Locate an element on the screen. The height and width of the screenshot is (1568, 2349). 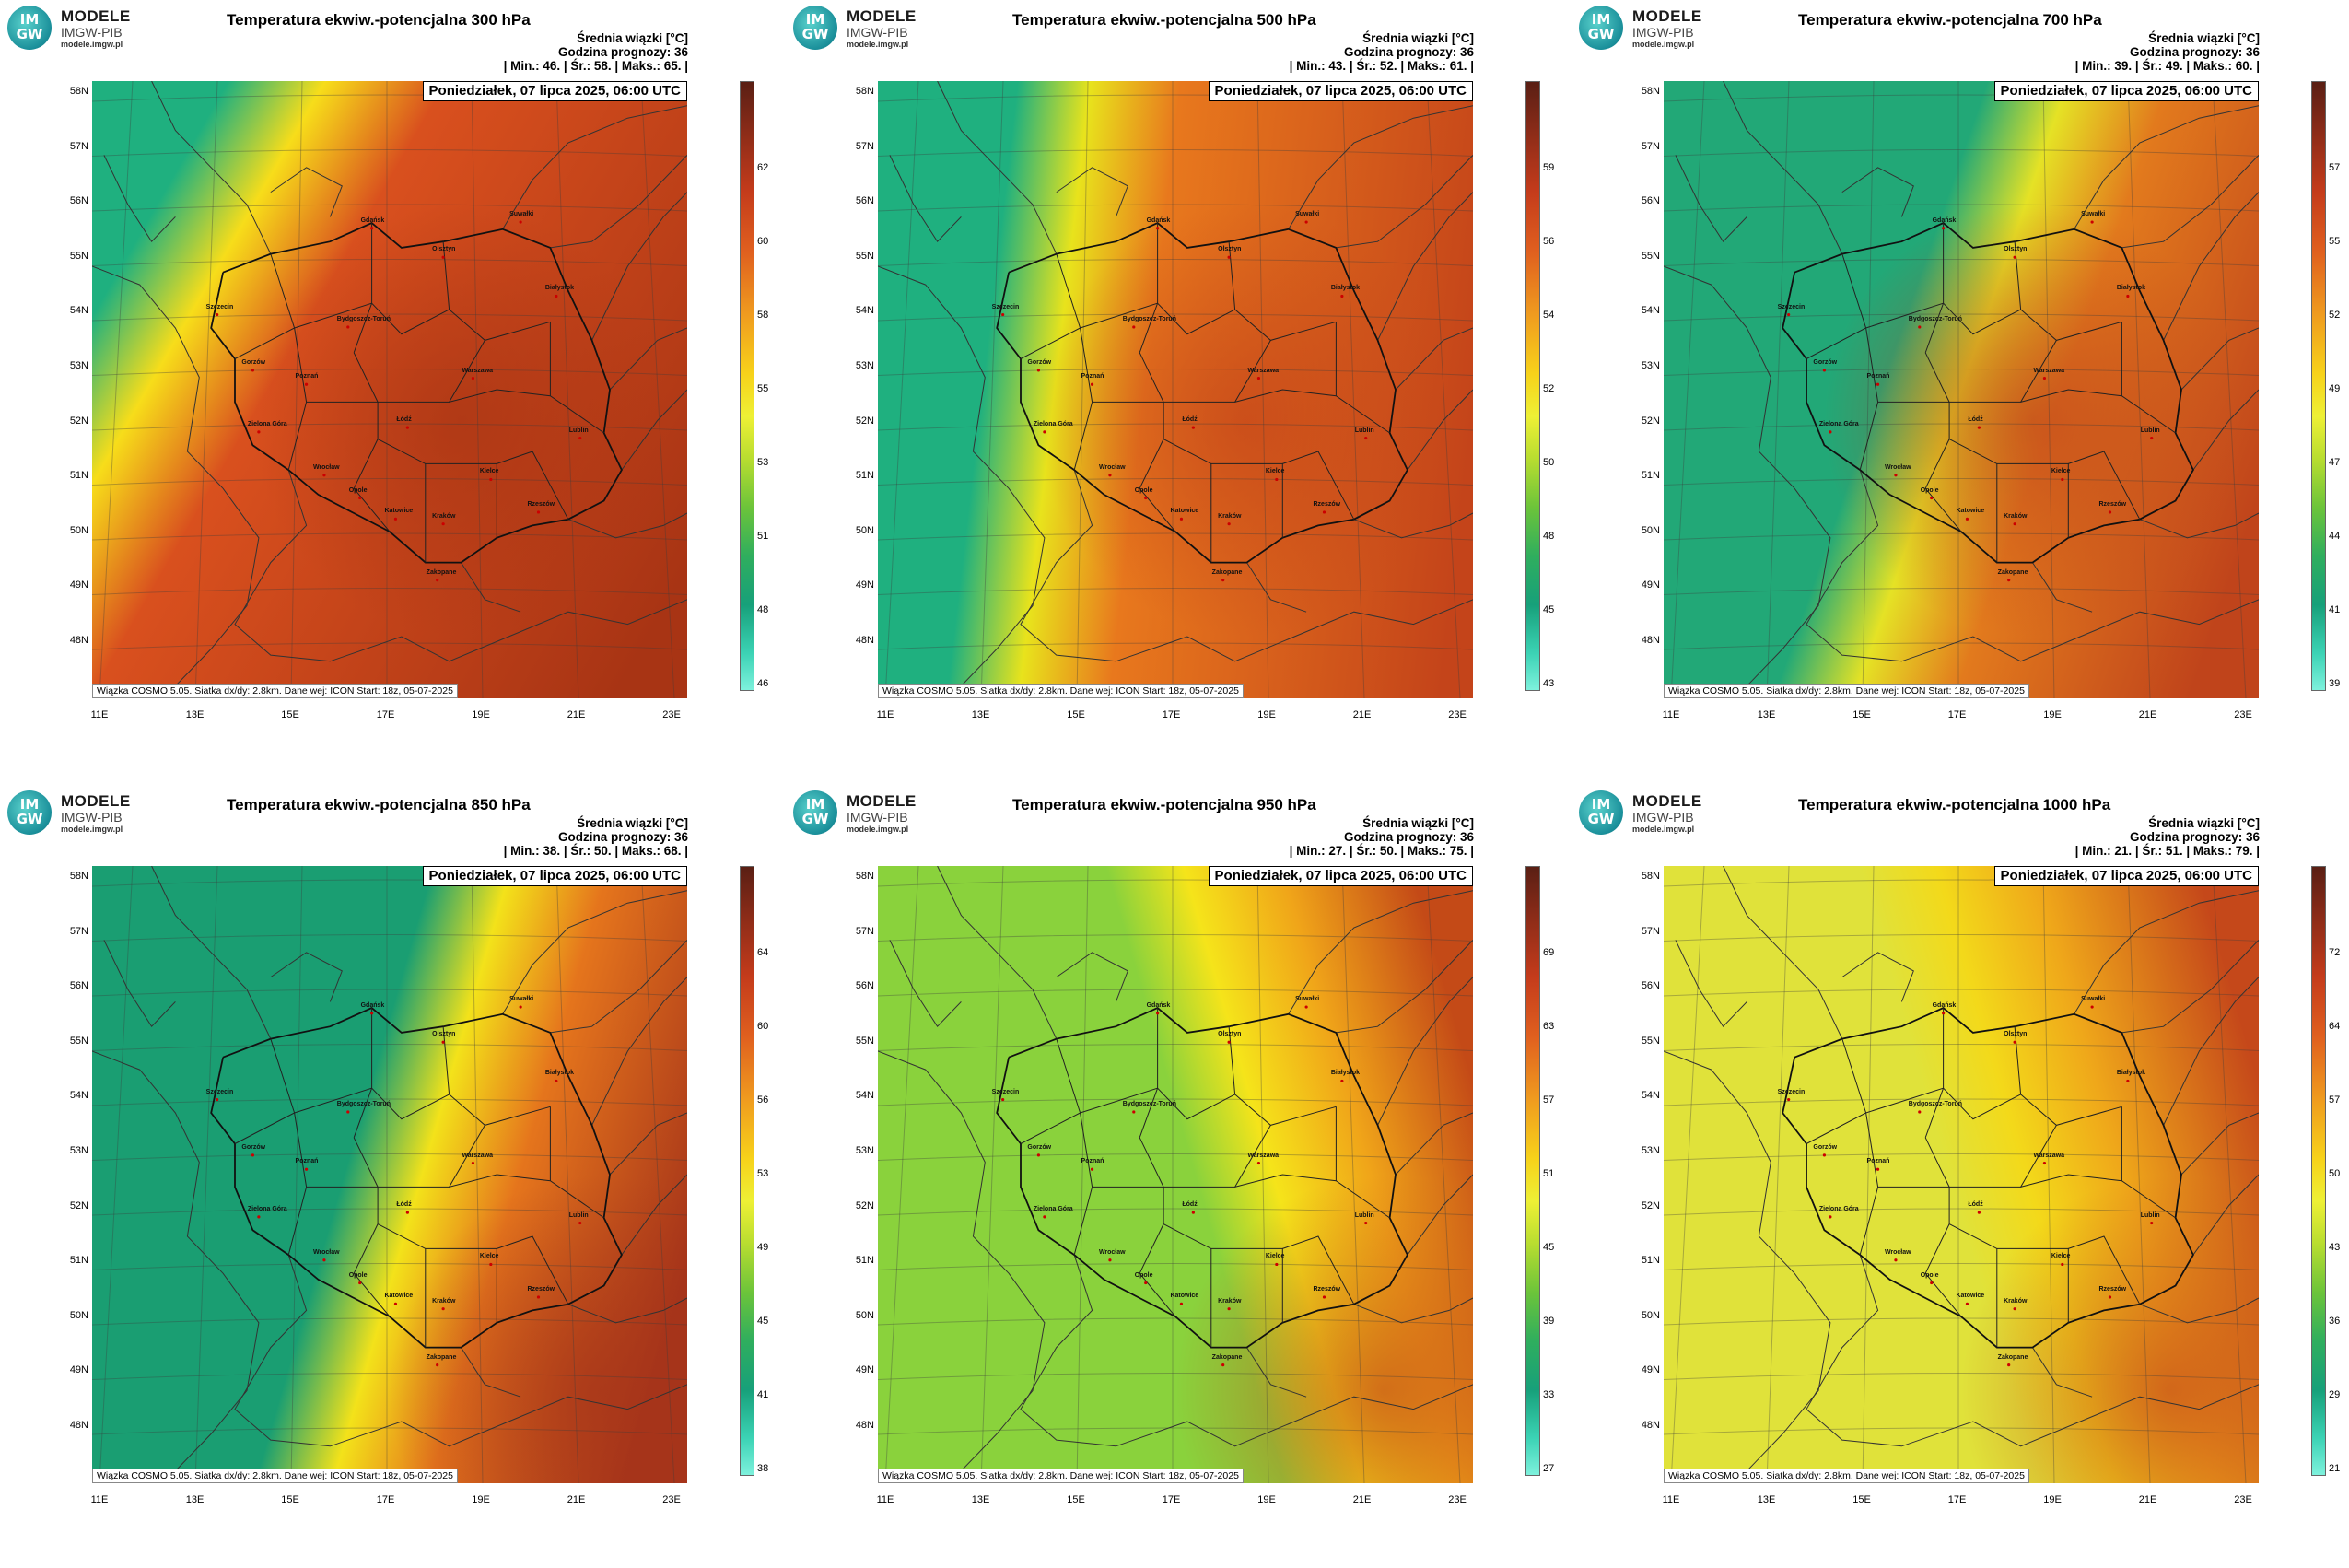
colorbar-tick-label: 47 is located at coordinates (2335, 462).